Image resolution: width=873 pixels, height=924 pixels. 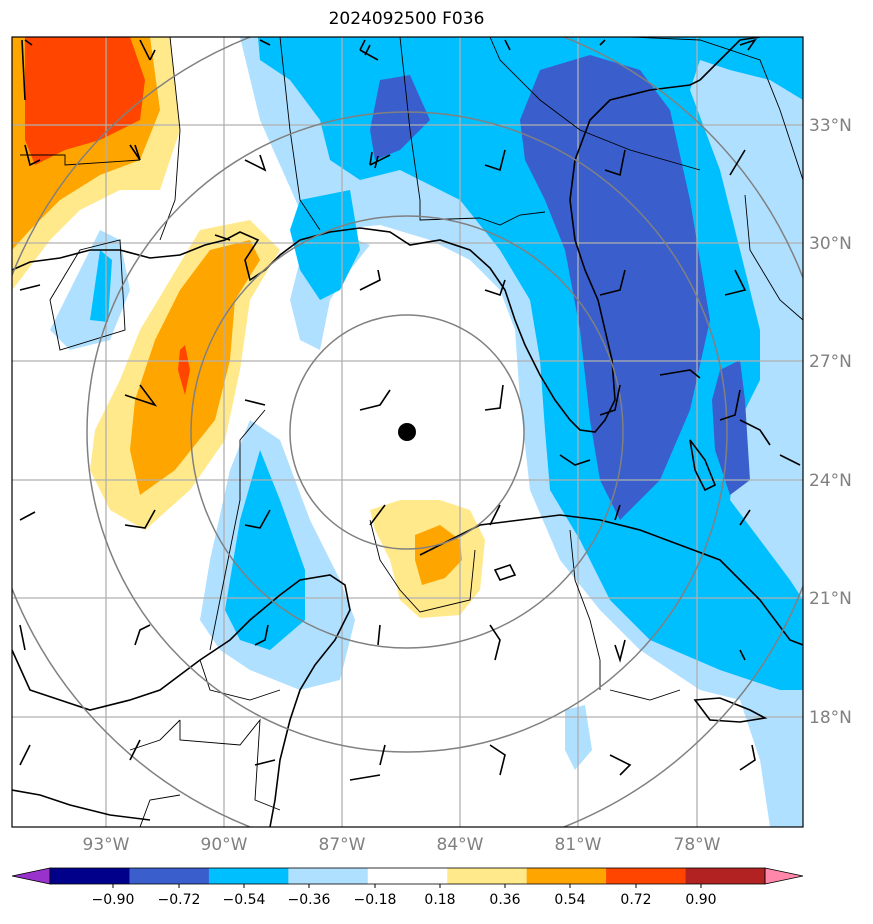 What do you see at coordinates (697, 845) in the screenshot?
I see `lon-label-78: 78°W` at bounding box center [697, 845].